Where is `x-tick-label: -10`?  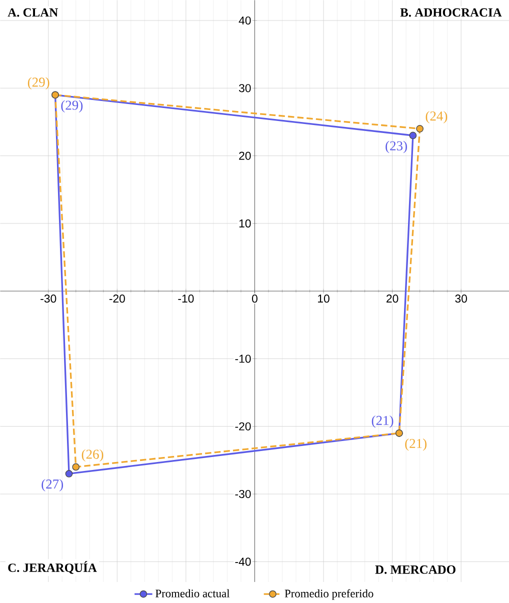 x-tick-label: -10 is located at coordinates (186, 298).